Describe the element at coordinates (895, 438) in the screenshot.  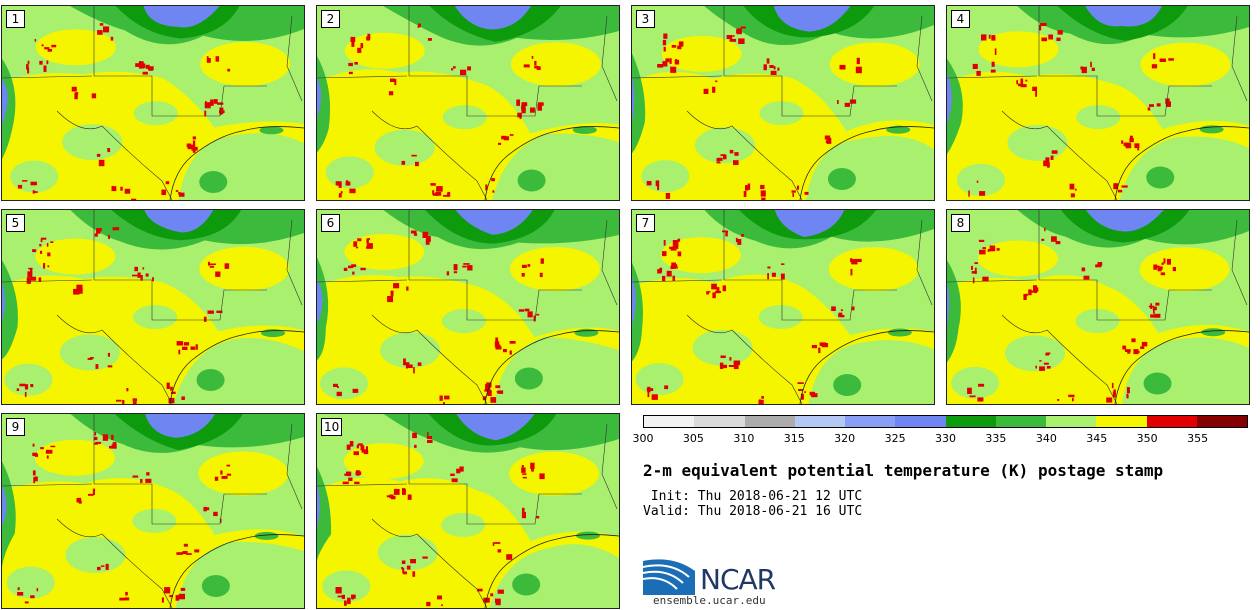
I see `colorbar-tick-label: 325` at that location.